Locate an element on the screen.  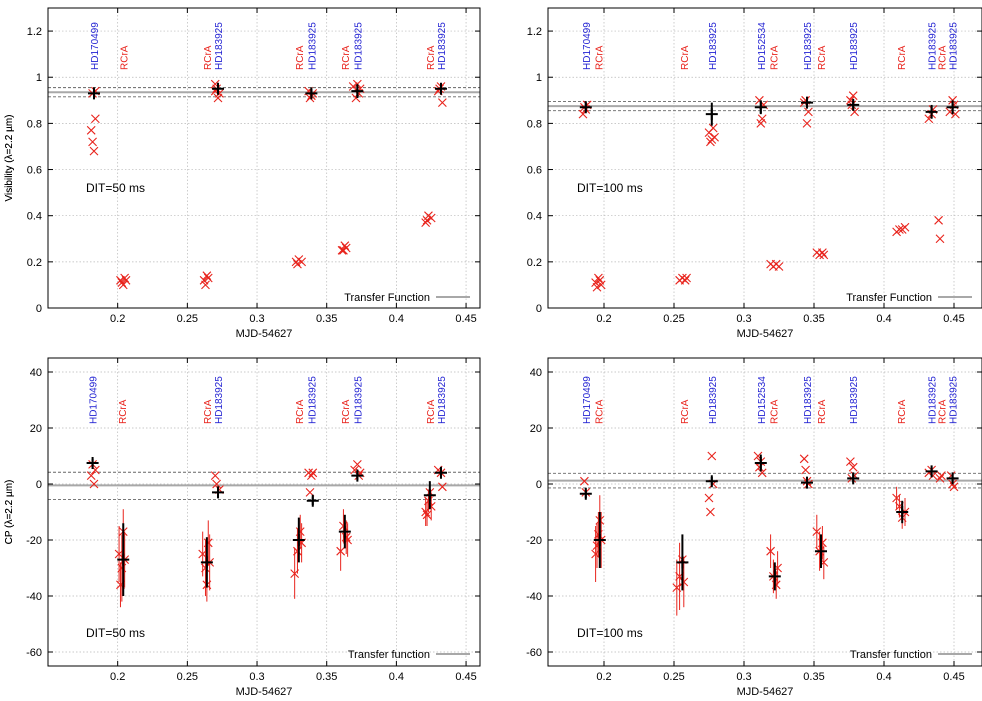
y-tick-label: 20 is located at coordinates (36, 429).